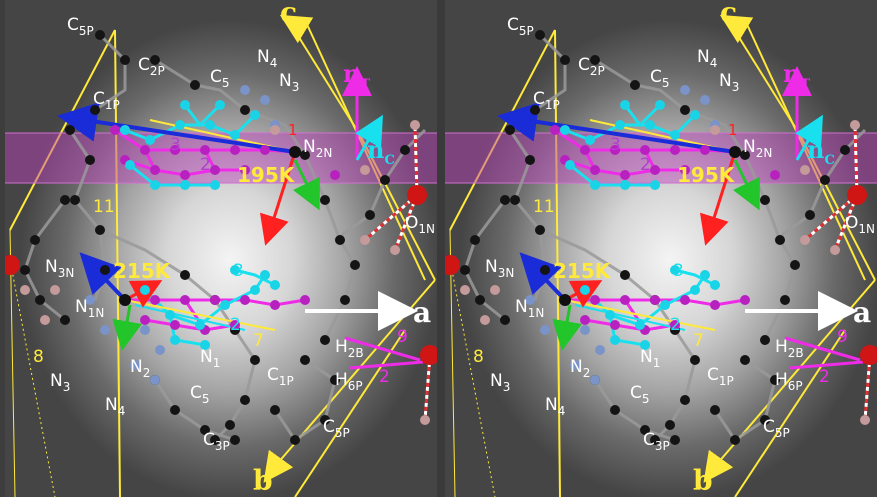 Image resolution: width=877 pixels, height=497 pixels. What do you see at coordinates (235, 325) in the screenshot?
I see `label-2-cyan: 2` at bounding box center [235, 325].